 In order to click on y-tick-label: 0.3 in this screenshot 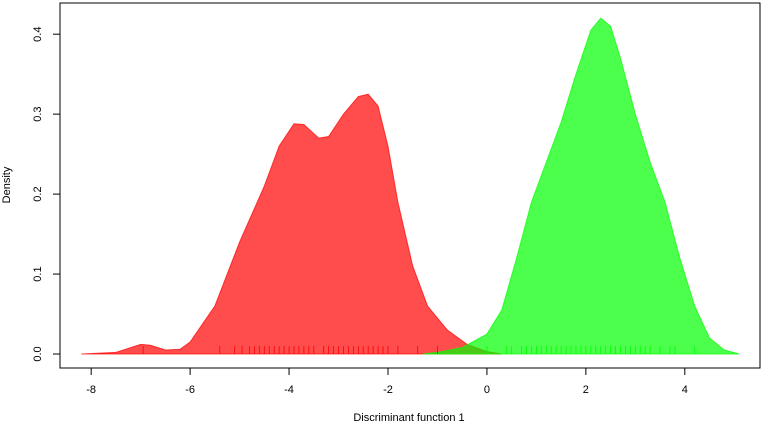, I will do `click(38, 113)`.